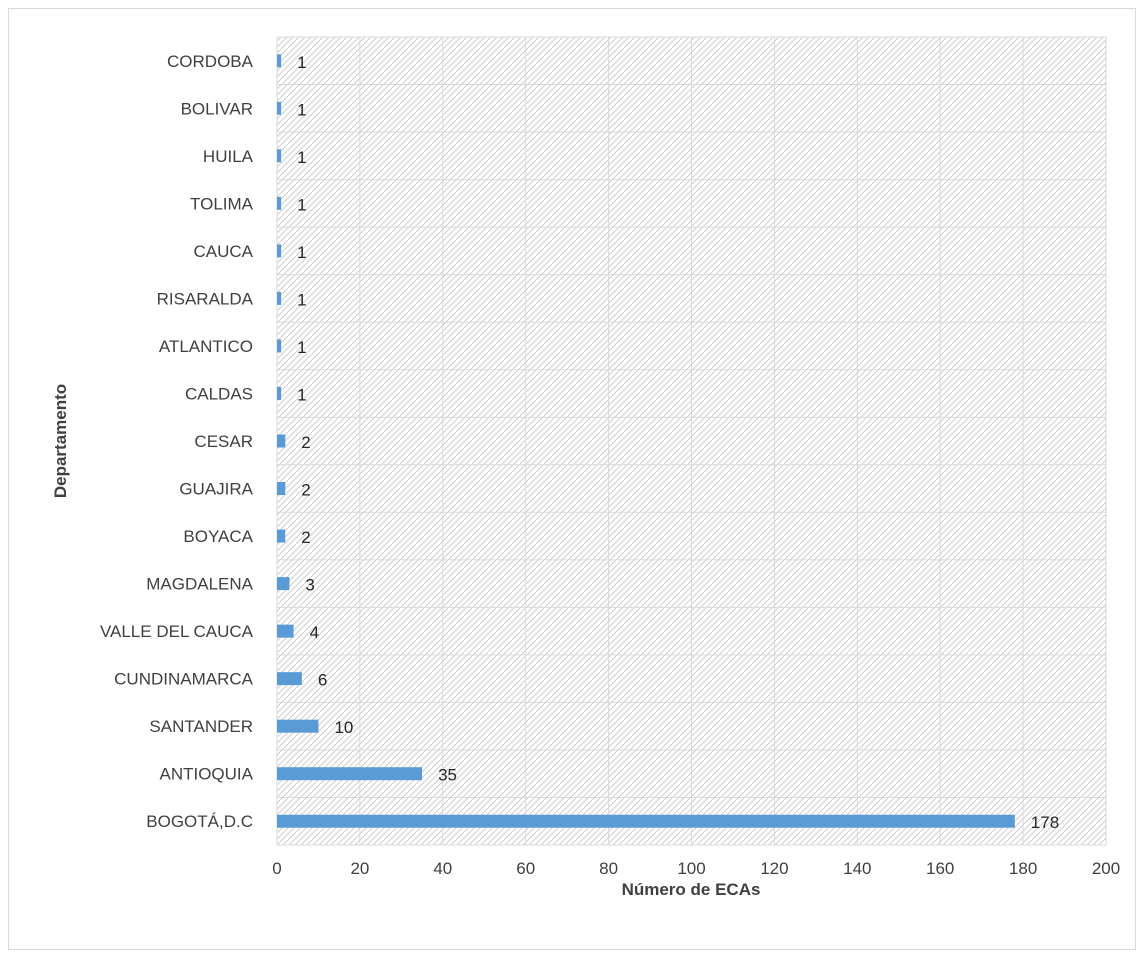  I want to click on category-label: SANTANDER, so click(201, 726).